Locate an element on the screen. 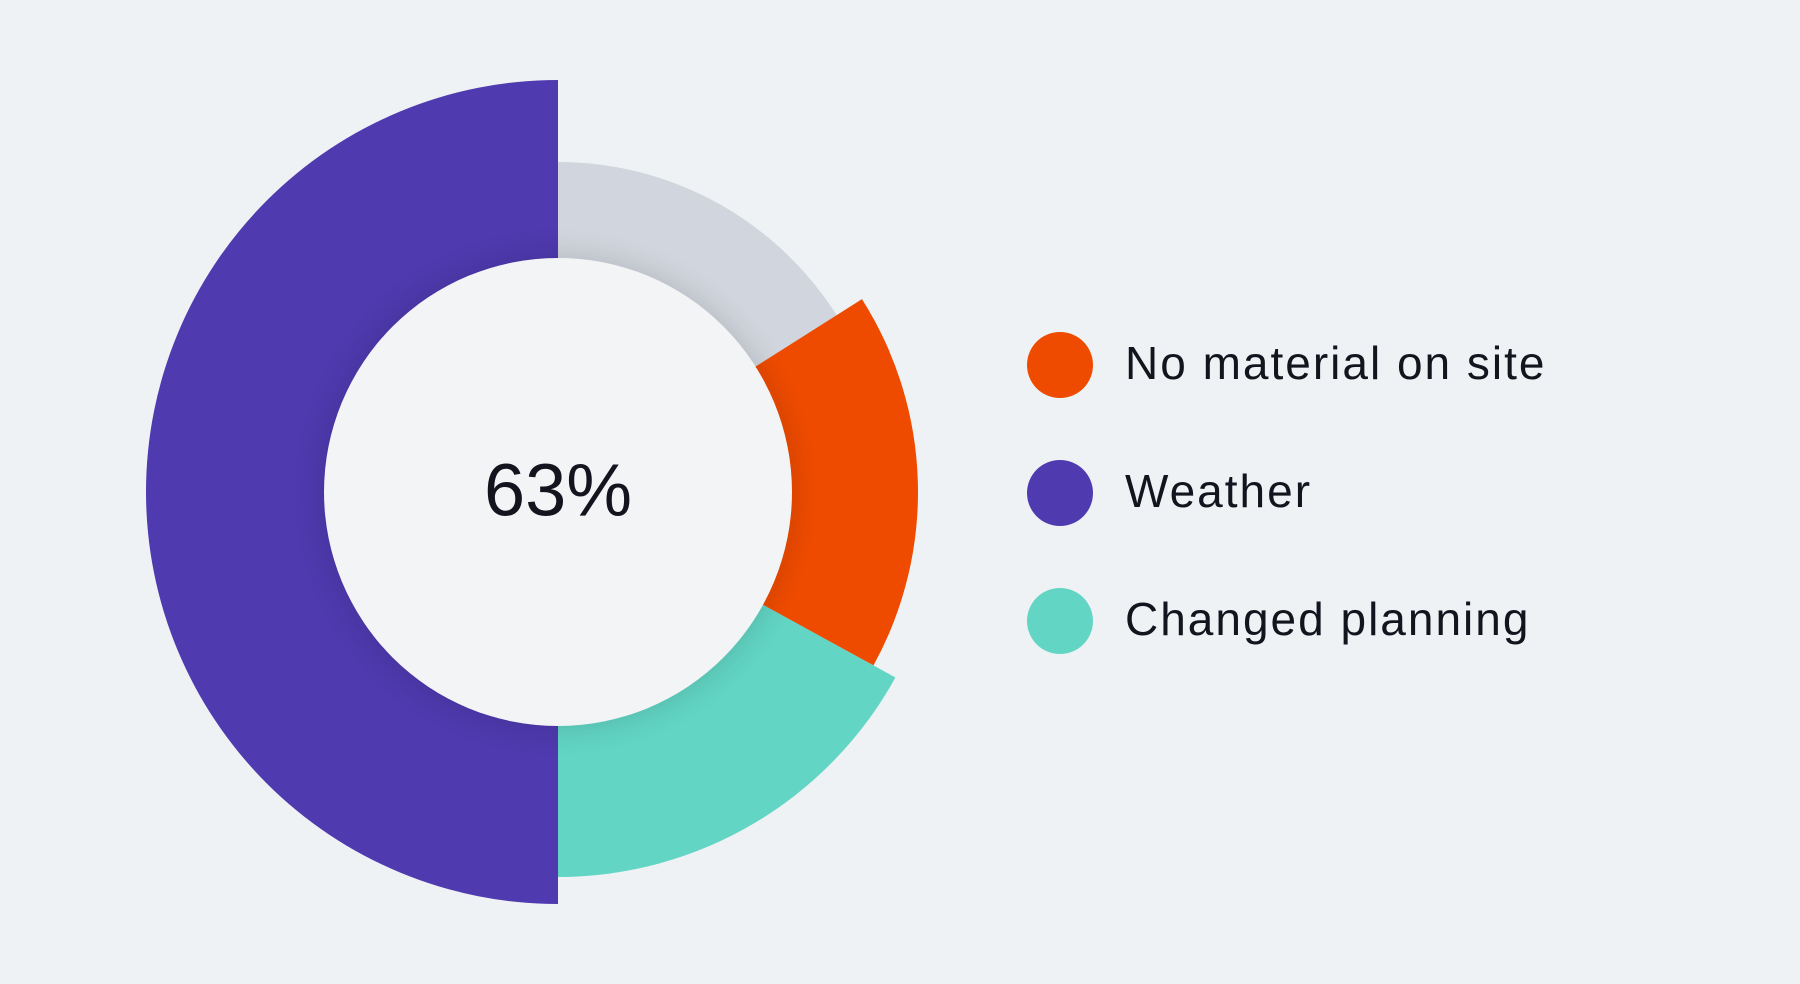 Image resolution: width=1800 pixels, height=984 pixels. center-label: 63% is located at coordinates (558, 490).